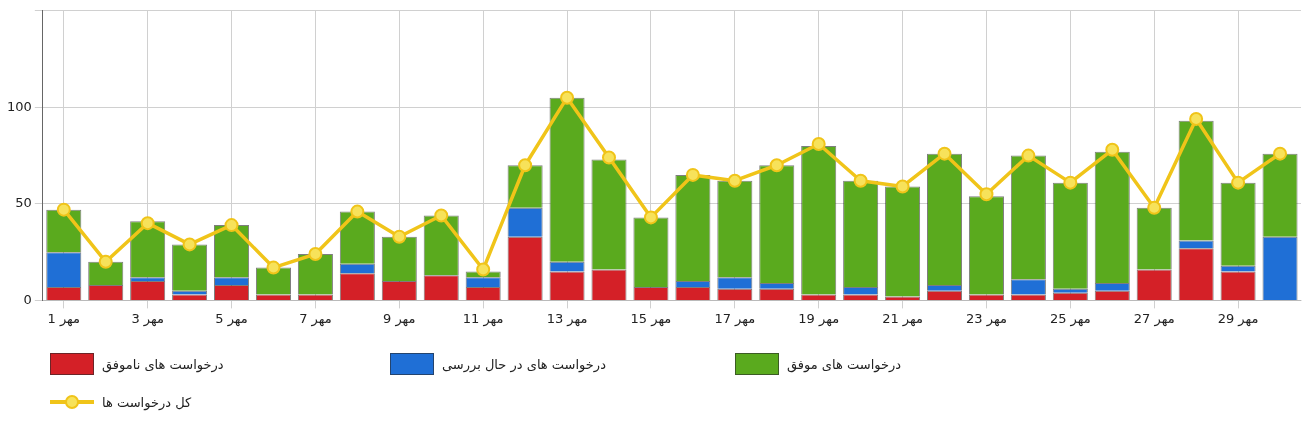 This screenshot has height=434, width=1309. What do you see at coordinates (844, 364) in the screenshot?
I see `legend-label: درخواست های موفق` at bounding box center [844, 364].